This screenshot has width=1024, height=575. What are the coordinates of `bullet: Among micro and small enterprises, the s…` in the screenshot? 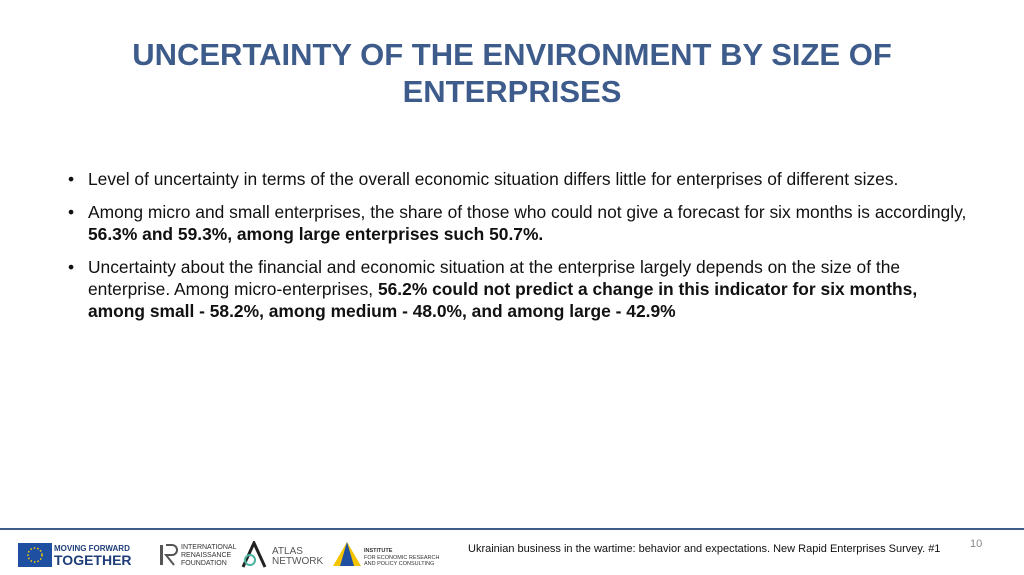 It's located at (518, 223).